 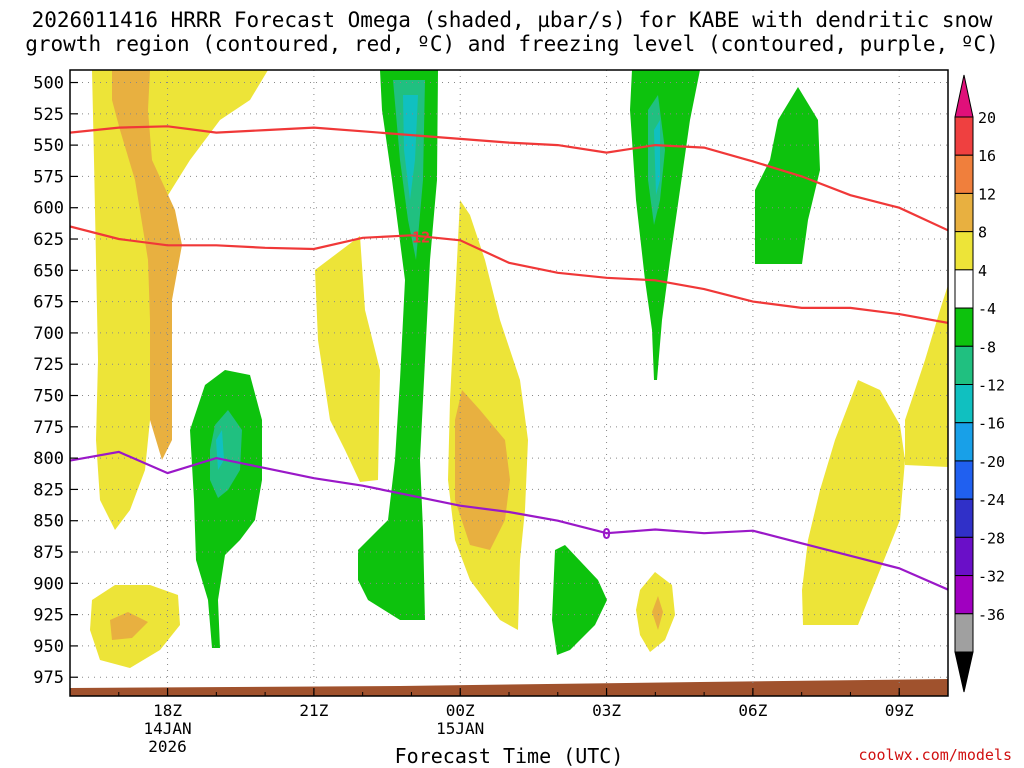 What do you see at coordinates (991, 538) in the screenshot?
I see `colorbar-label: -28` at bounding box center [991, 538].